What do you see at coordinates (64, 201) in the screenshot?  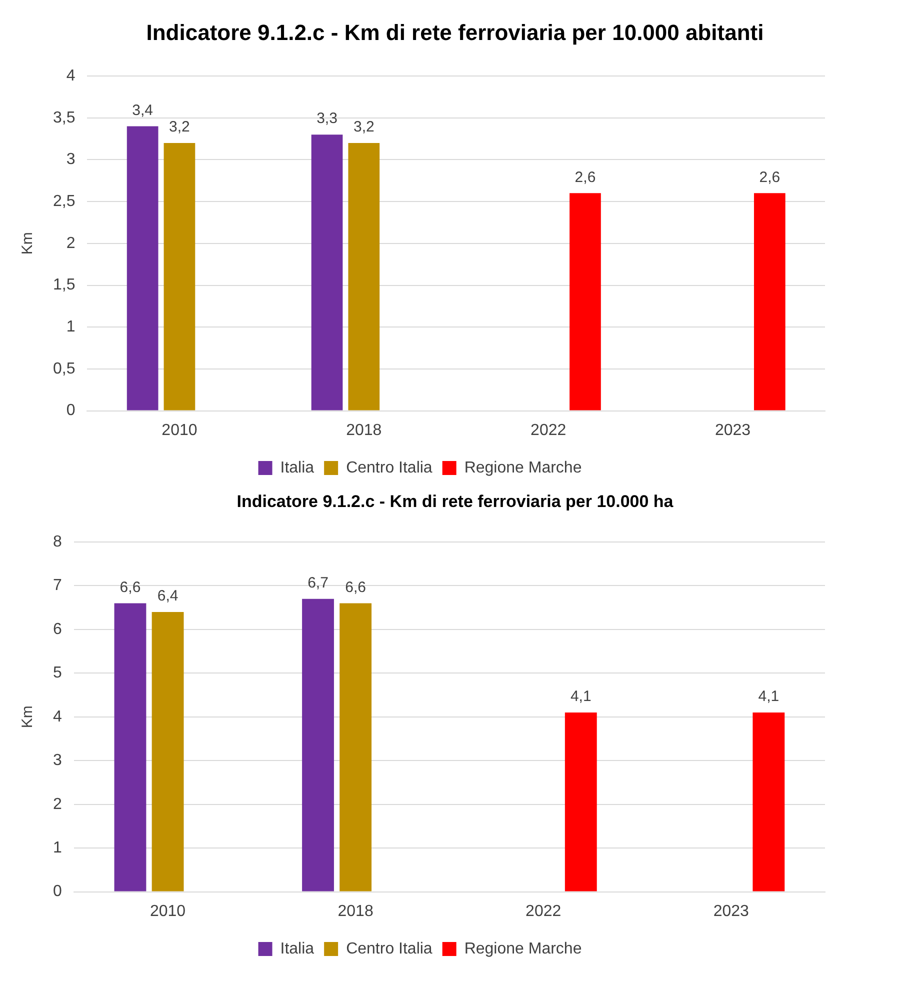 I see `y-tick-label: 2,5` at bounding box center [64, 201].